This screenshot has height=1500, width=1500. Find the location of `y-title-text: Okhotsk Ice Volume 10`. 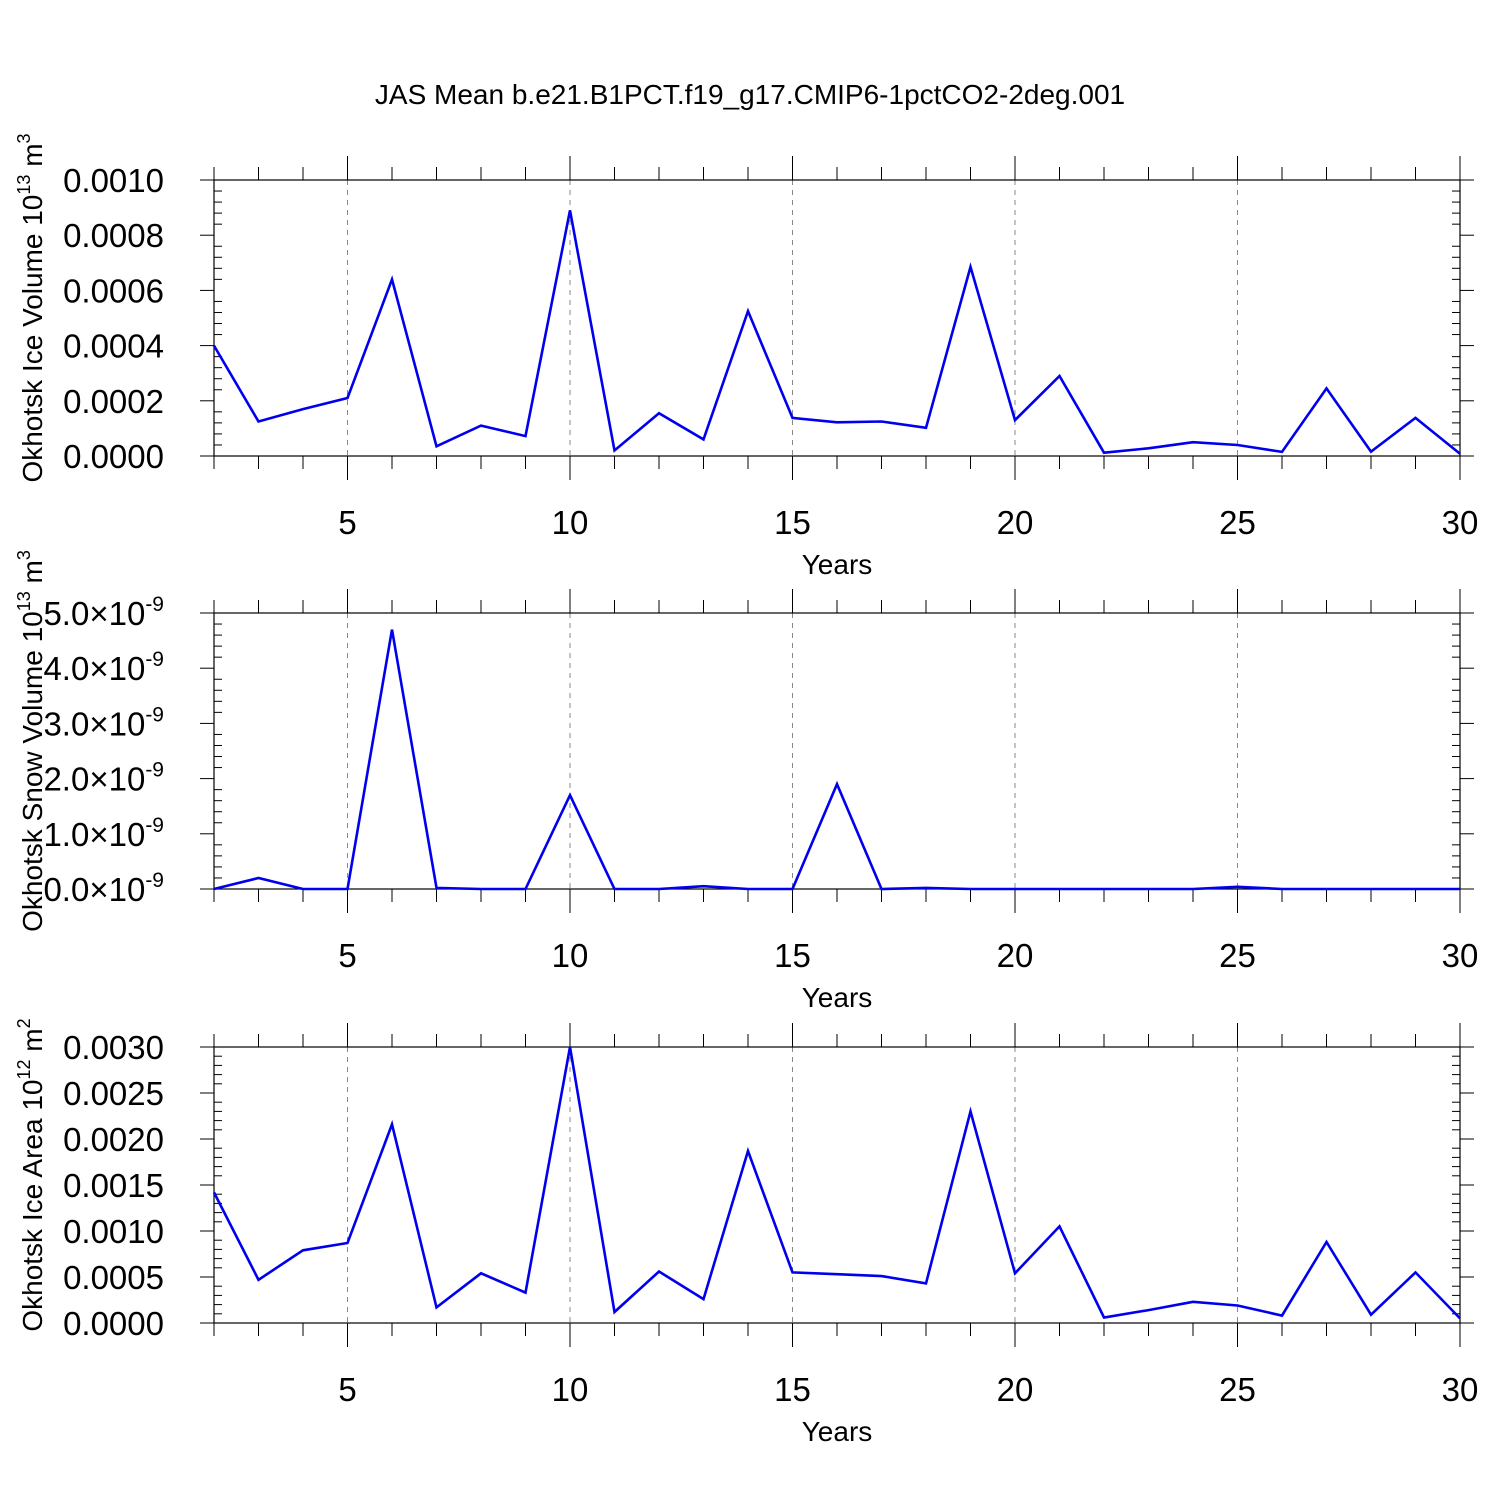

y-title-text: Okhotsk Ice Volume 10 is located at coordinates (32, 339).